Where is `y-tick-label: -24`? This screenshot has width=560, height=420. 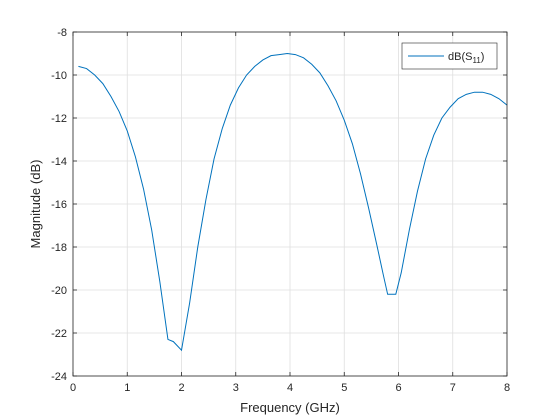
y-tick-label: -24 is located at coordinates (59, 377).